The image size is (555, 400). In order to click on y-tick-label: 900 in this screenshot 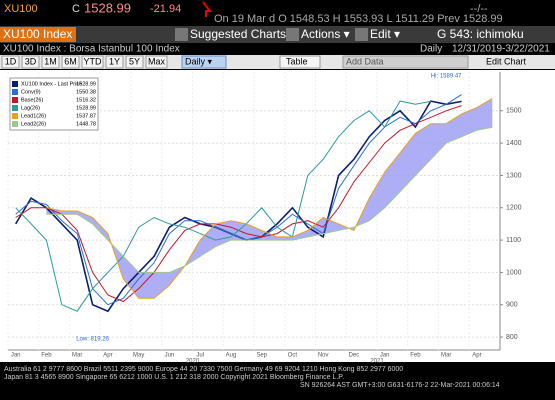, I will do `click(512, 305)`.